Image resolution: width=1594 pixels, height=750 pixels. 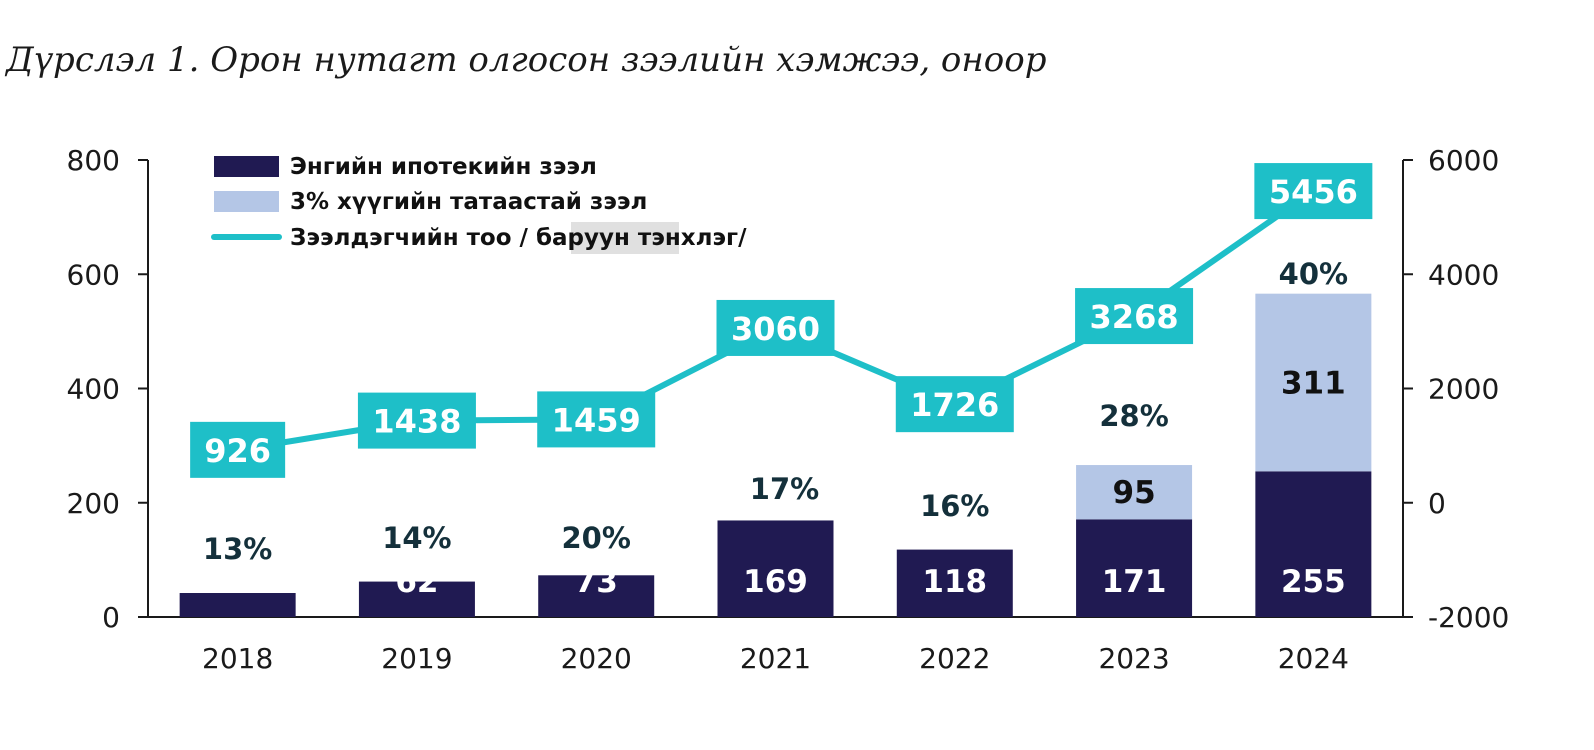 I want to click on x-tick-label: 2021, so click(x=775, y=658).